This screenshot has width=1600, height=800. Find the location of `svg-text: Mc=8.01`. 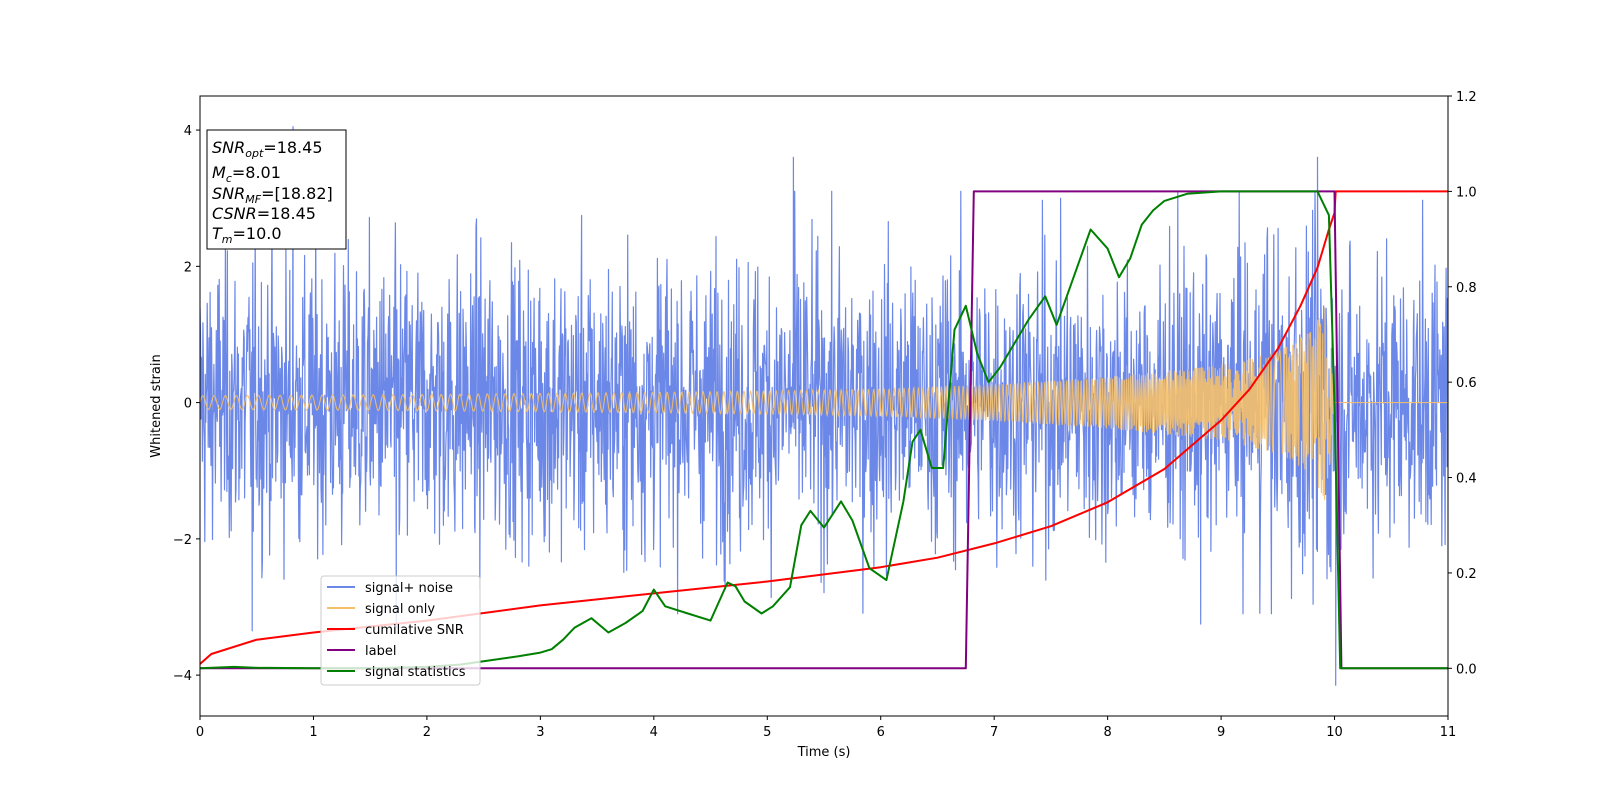

svg-text: Mc=8.01 is located at coordinates (246, 174).